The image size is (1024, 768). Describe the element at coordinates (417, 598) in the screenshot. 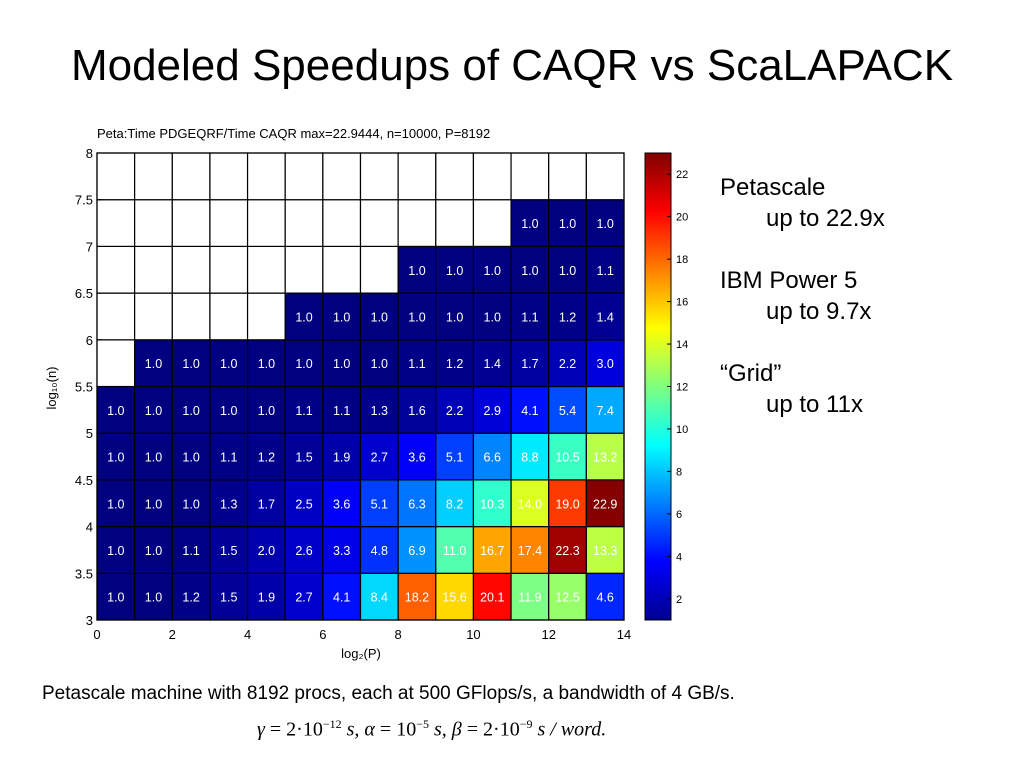

I see `cell-value-label: 18.2` at that location.